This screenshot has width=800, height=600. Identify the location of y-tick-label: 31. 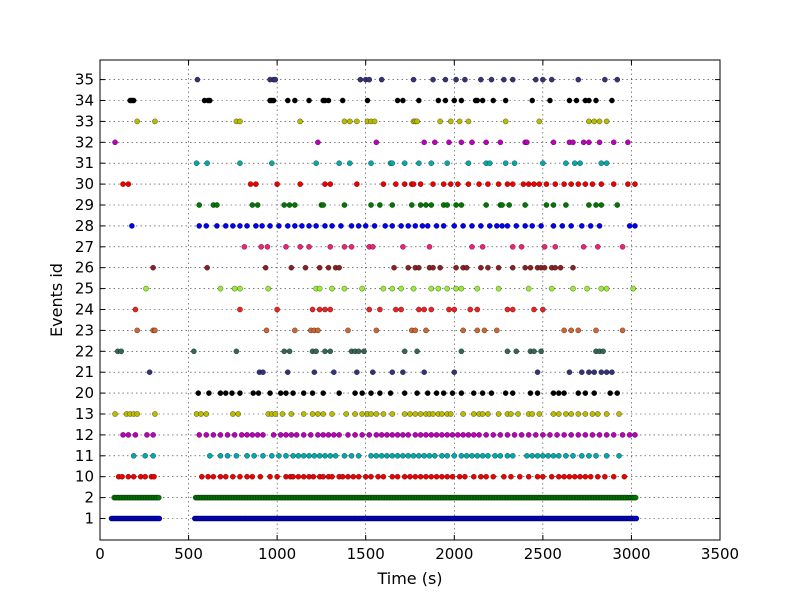
(84, 163).